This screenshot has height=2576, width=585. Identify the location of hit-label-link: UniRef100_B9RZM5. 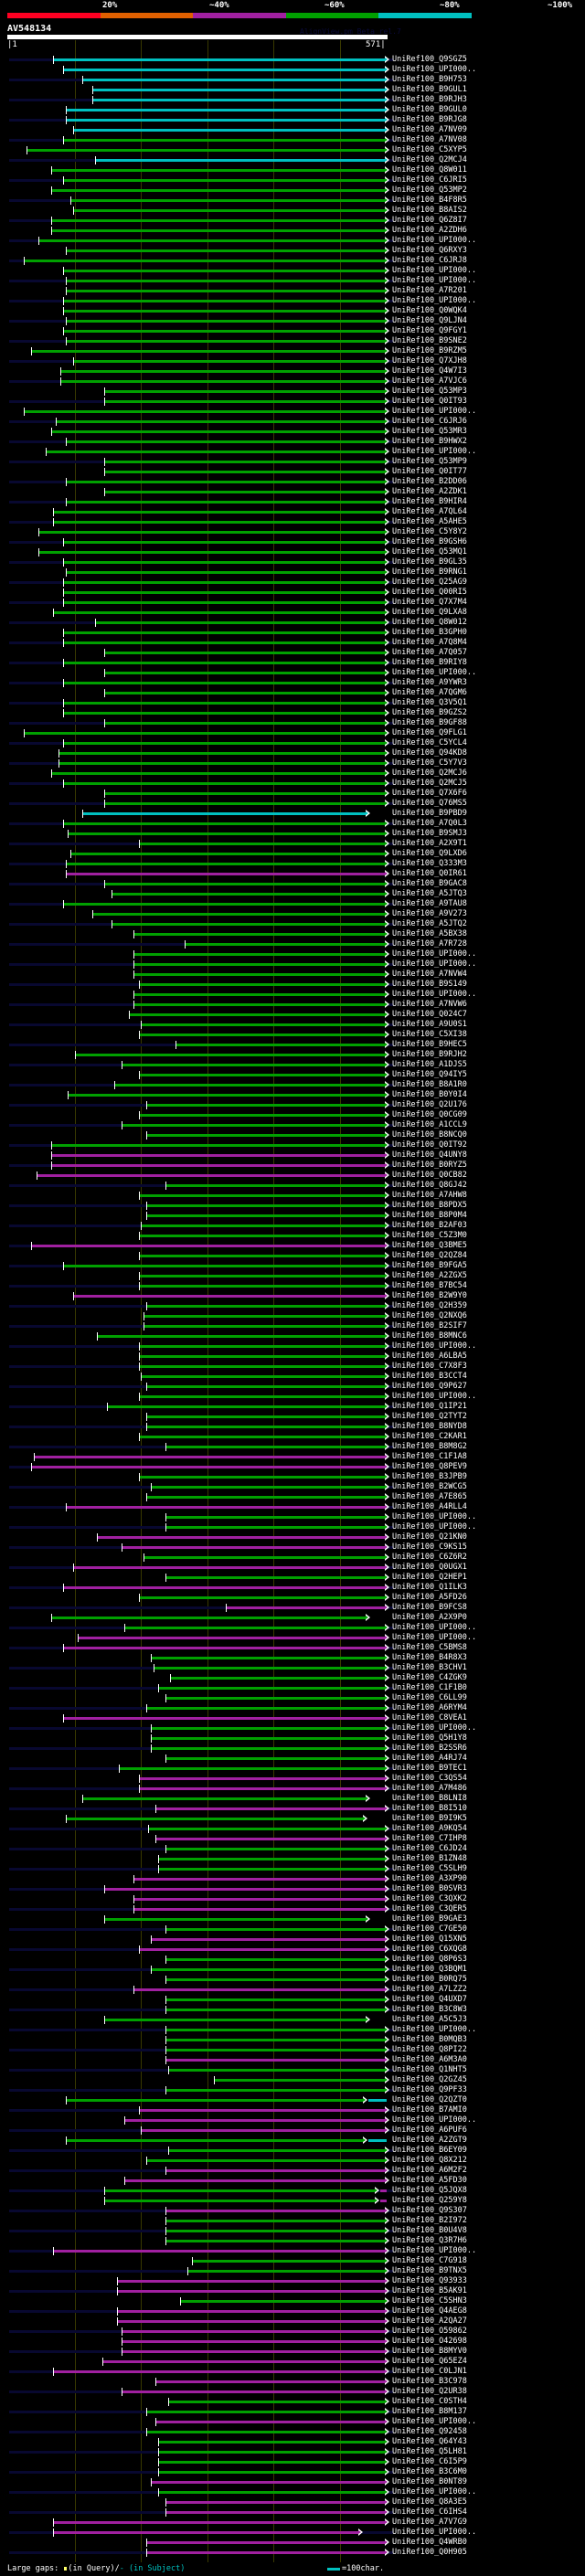
(430, 350).